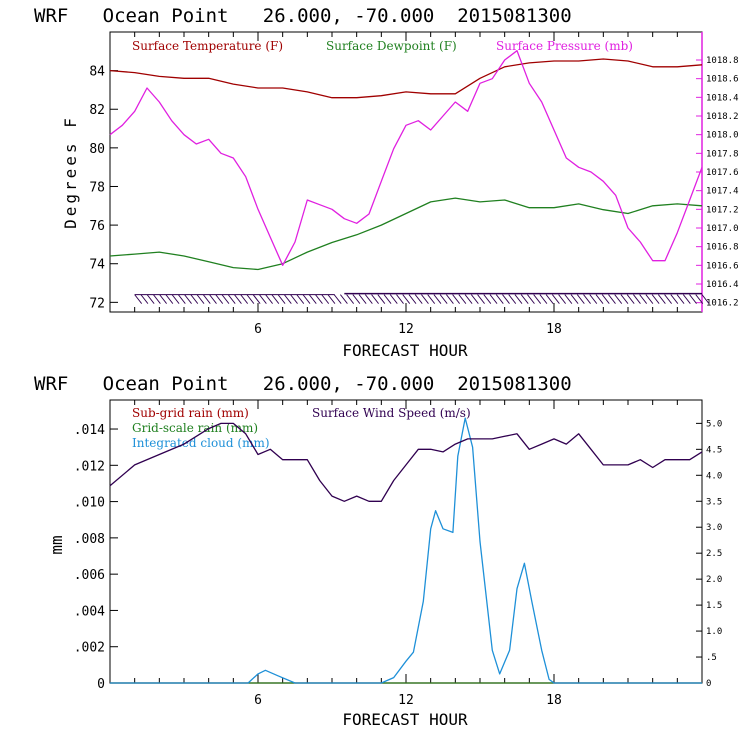 Image resolution: width=740 pixels, height=740 pixels. Describe the element at coordinates (190, 413) in the screenshot. I see `legend-sub-grid-rain: Sub-grid rain (mm)` at that location.